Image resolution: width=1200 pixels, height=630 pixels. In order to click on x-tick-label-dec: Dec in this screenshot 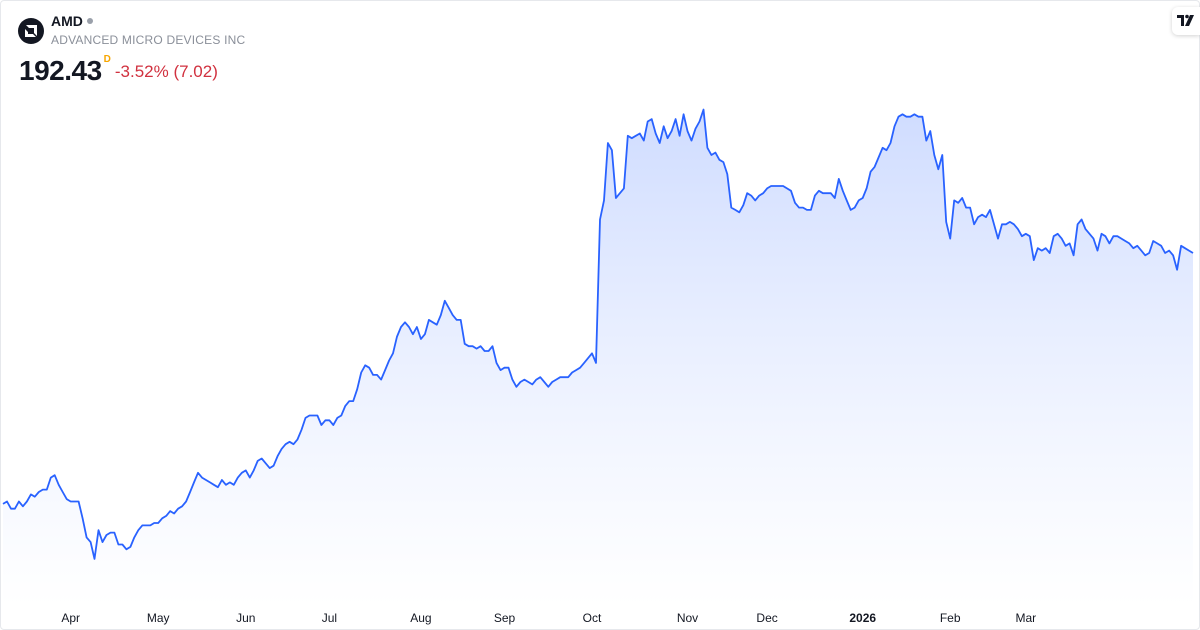, I will do `click(766, 618)`.